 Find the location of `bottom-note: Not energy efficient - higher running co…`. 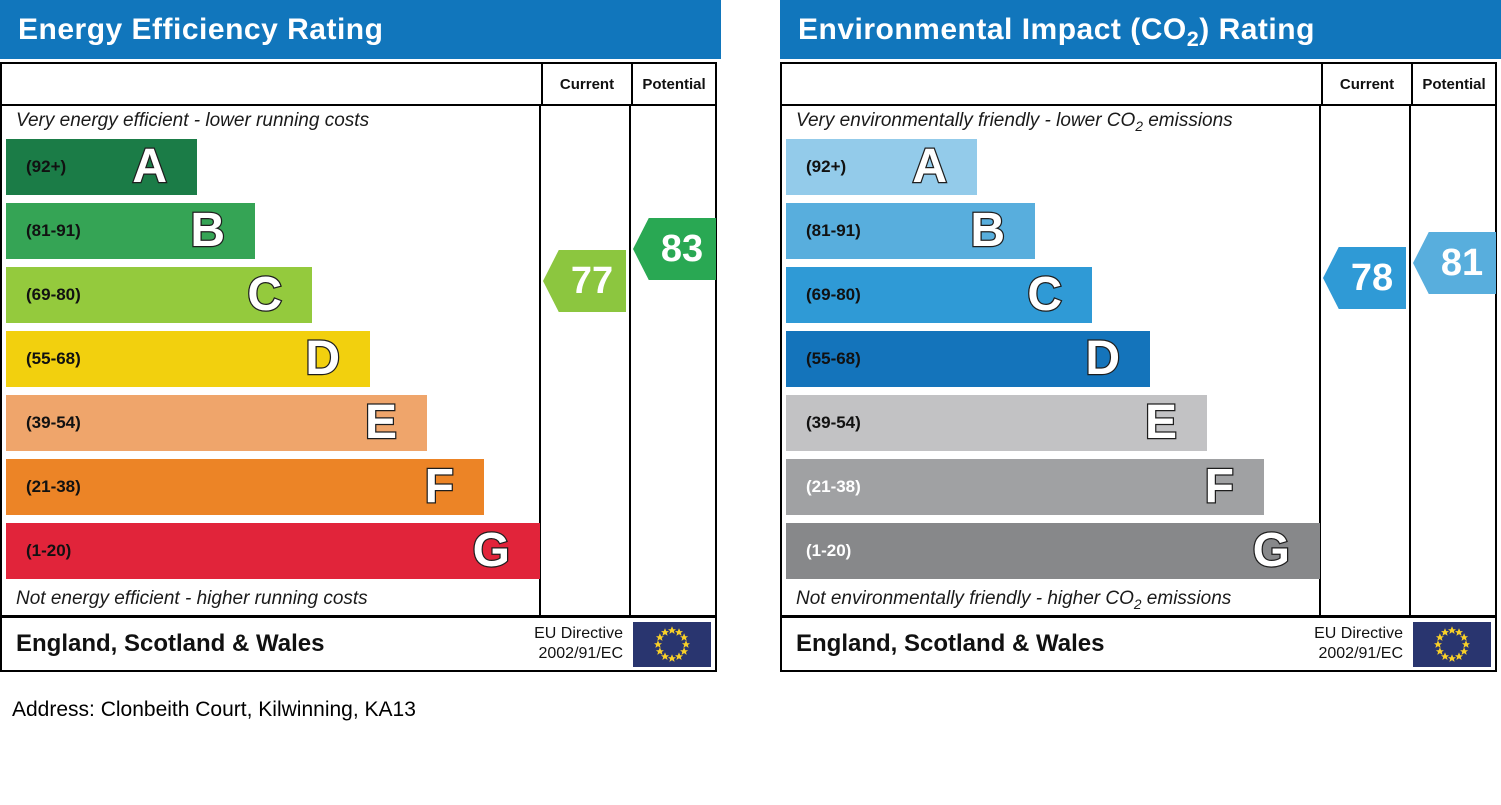

bottom-note: Not energy efficient - higher running co… is located at coordinates (192, 598).